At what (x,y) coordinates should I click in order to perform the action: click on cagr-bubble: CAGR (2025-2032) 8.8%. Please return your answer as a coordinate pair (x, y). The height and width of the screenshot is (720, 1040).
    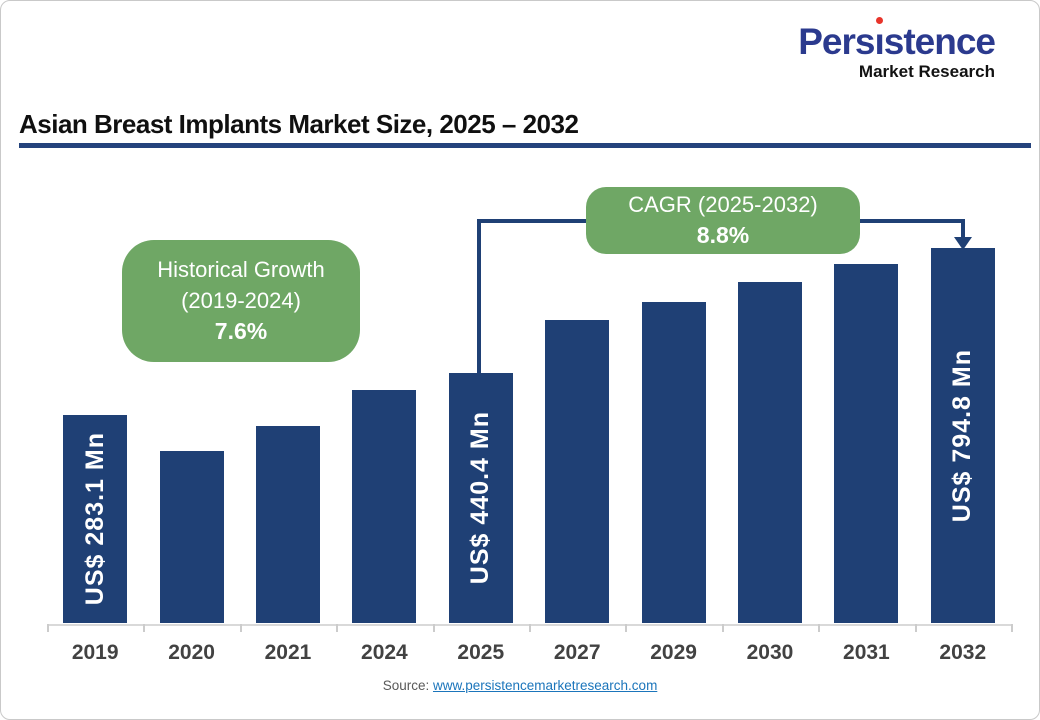
    Looking at the image, I should click on (723, 220).